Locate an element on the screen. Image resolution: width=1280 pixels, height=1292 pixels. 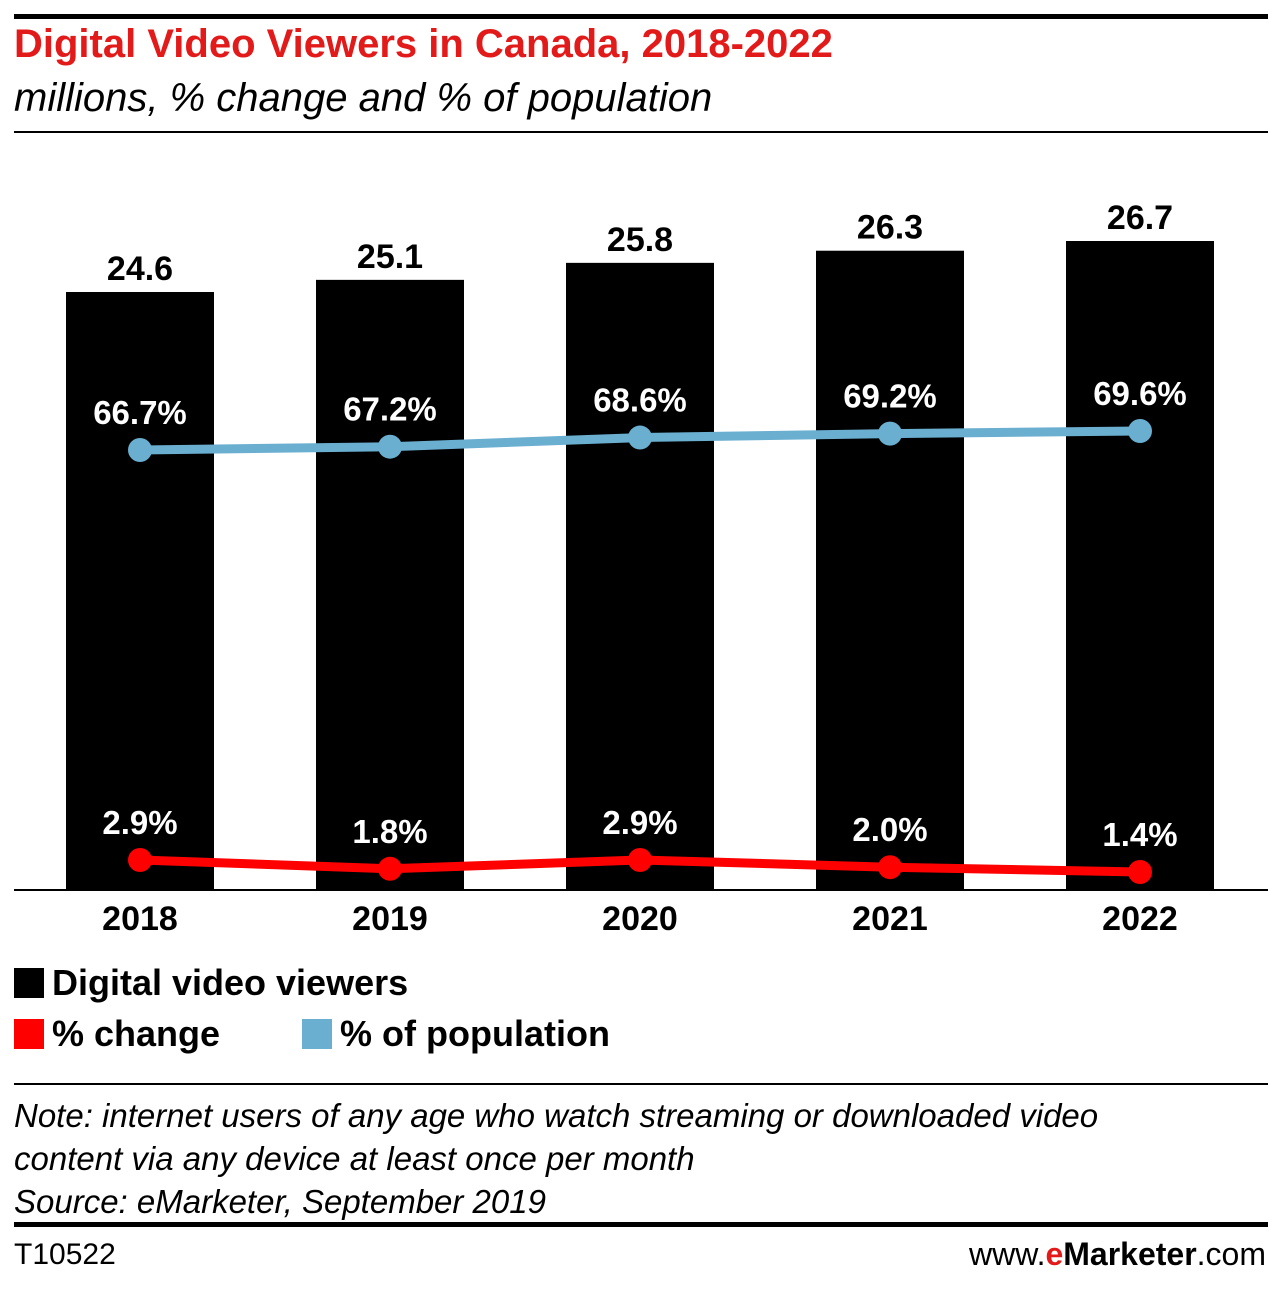
population-label-2021: 69.2% is located at coordinates (890, 396).